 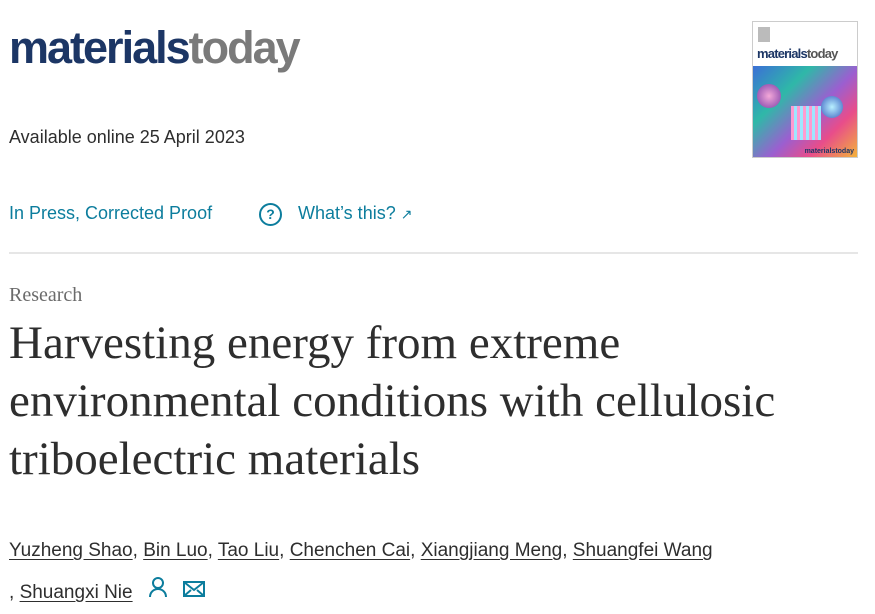 What do you see at coordinates (194, 593) in the screenshot?
I see `envelope-icon` at bounding box center [194, 593].